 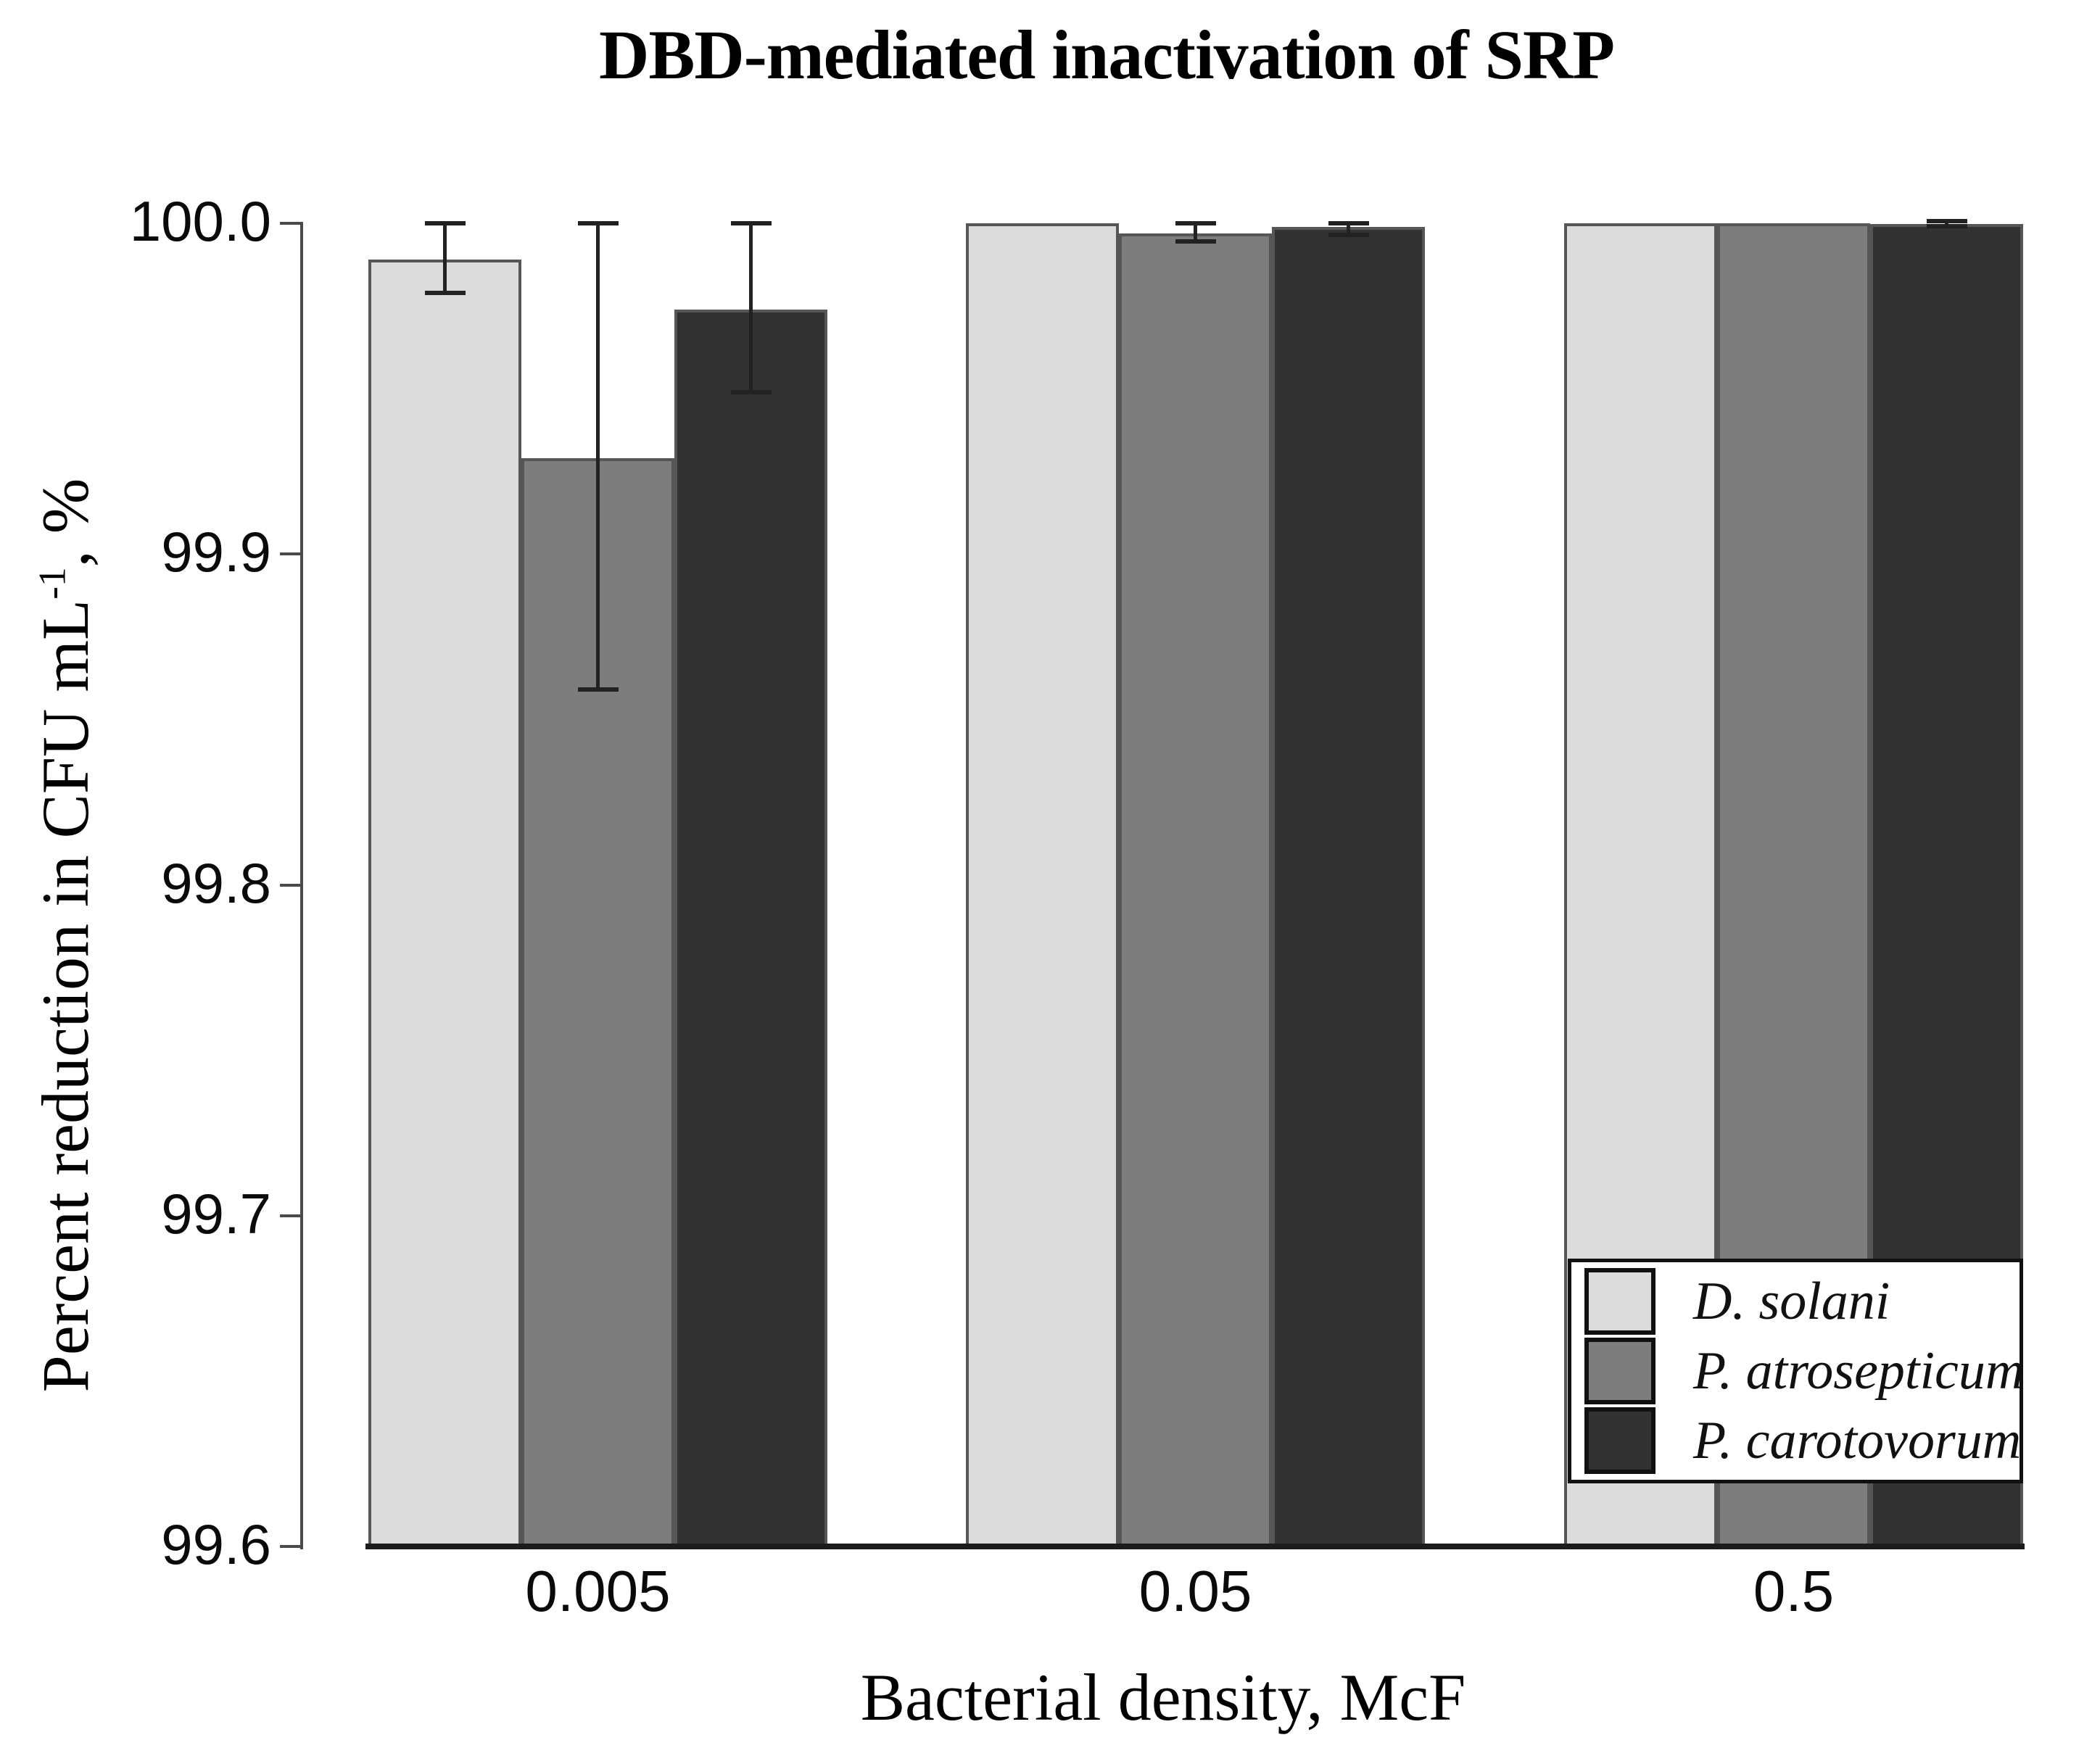 I want to click on error-cap-high-p--carotovorum-0.05, so click(x=1348, y=223).